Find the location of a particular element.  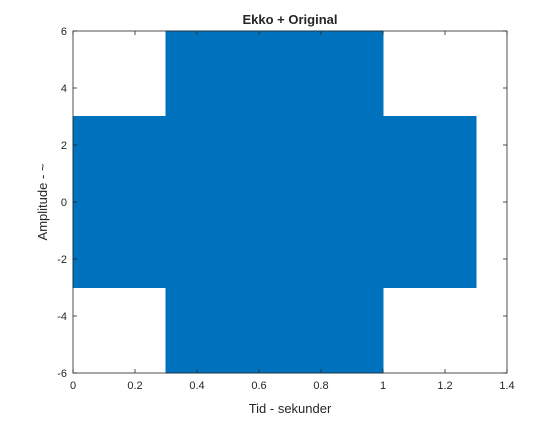

y-tick-label: 6 is located at coordinates (64, 32).